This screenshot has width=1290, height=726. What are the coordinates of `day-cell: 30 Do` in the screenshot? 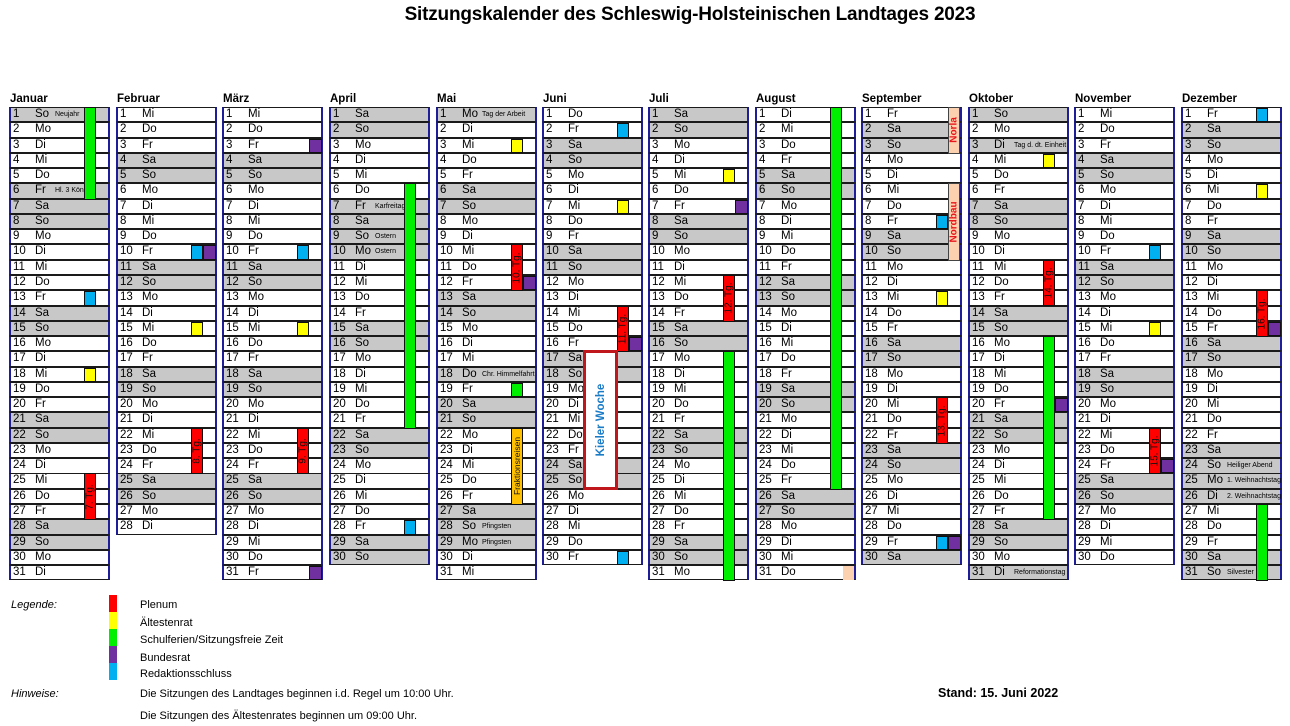 It's located at (1124, 557).